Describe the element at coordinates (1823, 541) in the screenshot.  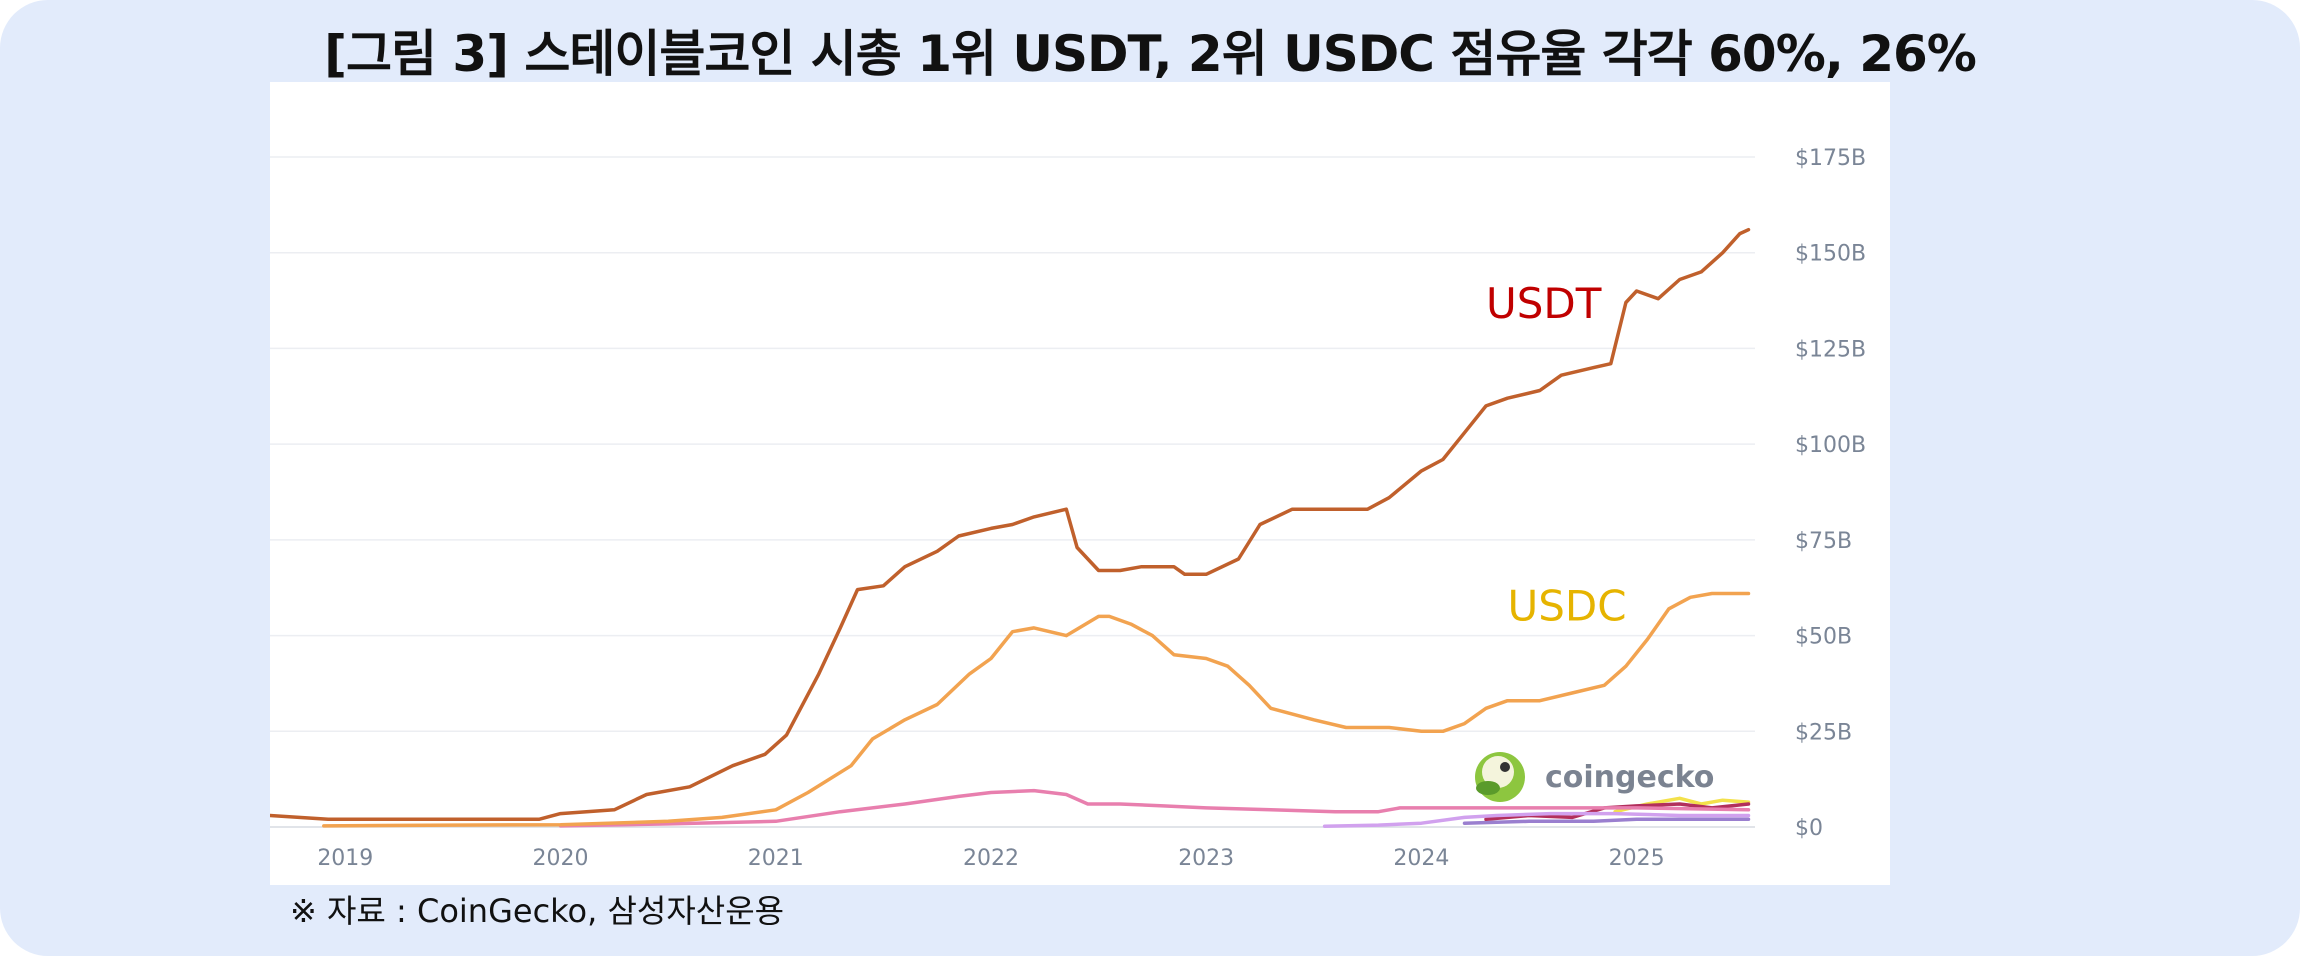
I see `y-tick-label: $75B` at that location.